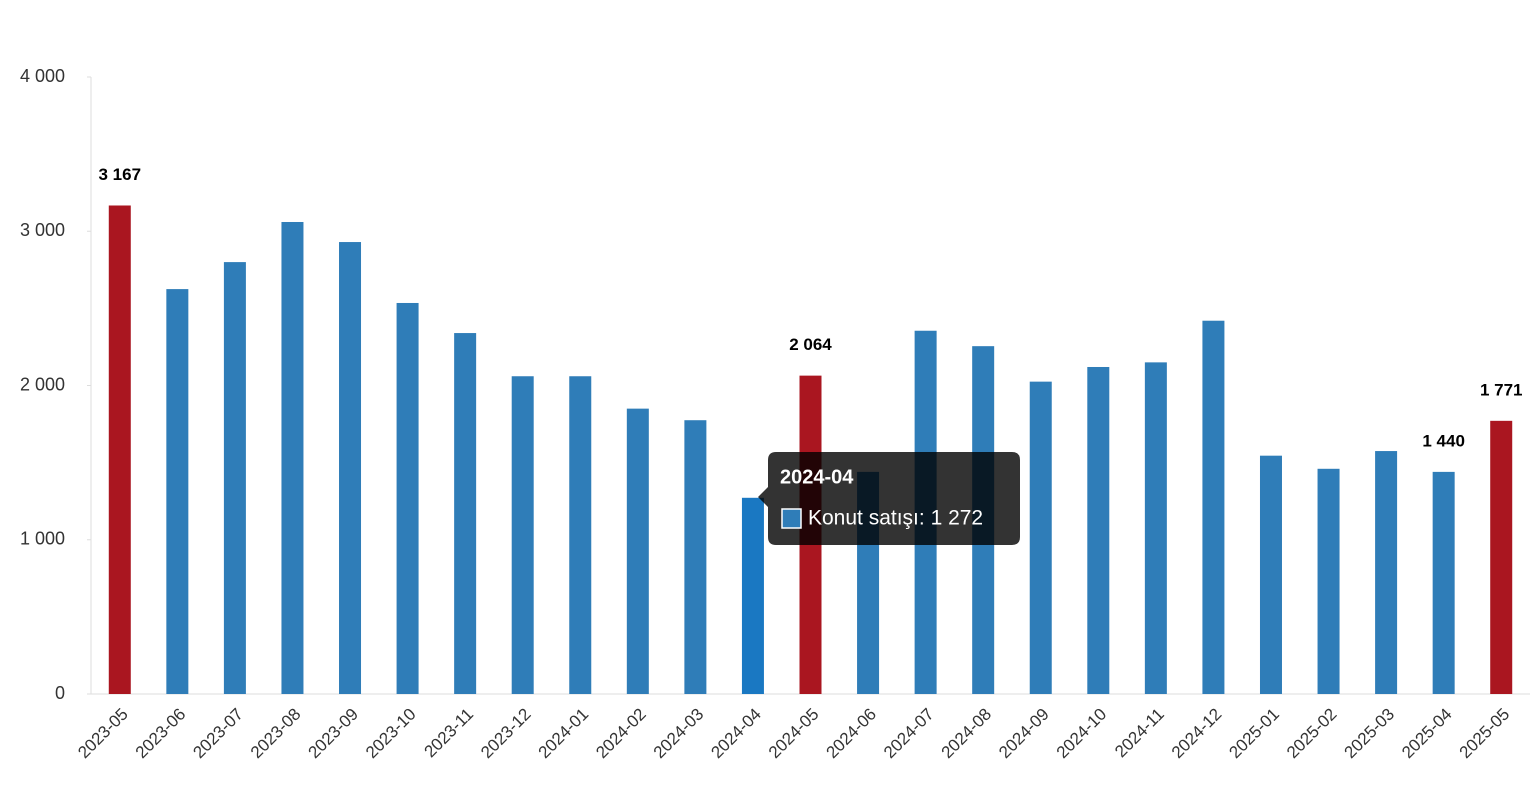 The width and height of the screenshot is (1532, 800). What do you see at coordinates (1501, 389) in the screenshot?
I see `value-label: 1 771` at bounding box center [1501, 389].